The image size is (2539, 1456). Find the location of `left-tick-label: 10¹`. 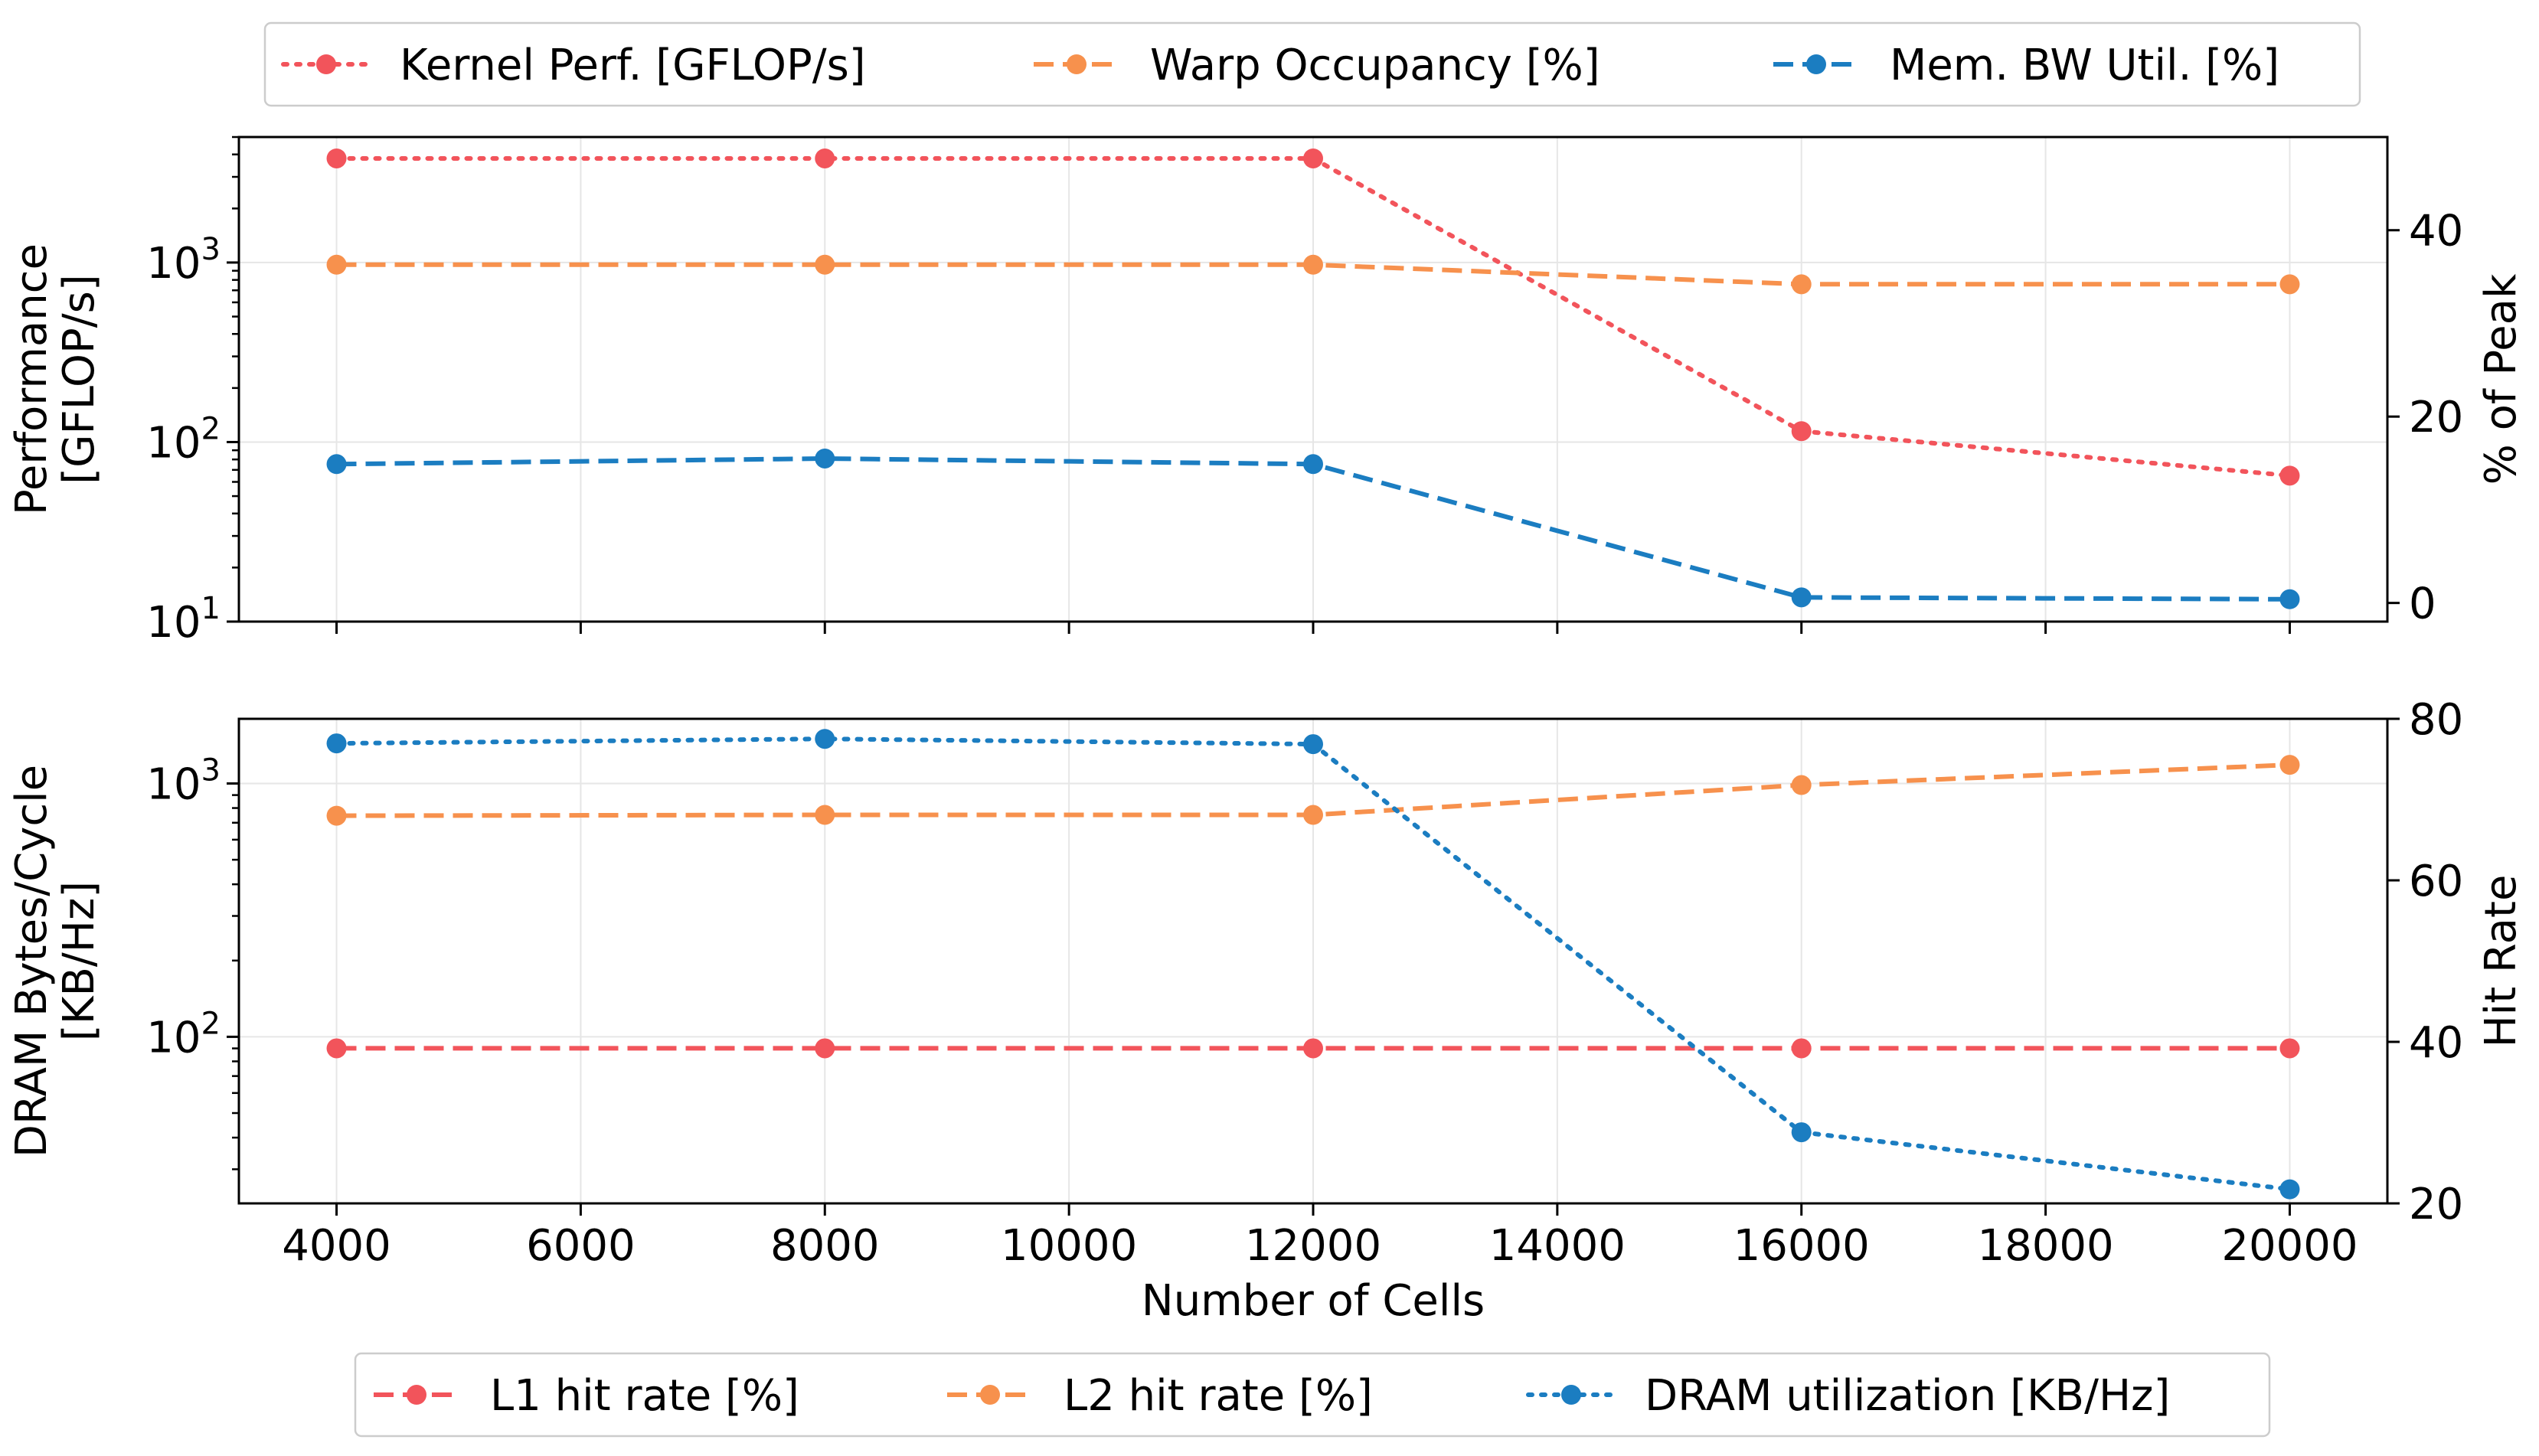

left-tick-label: 10¹ is located at coordinates (183, 619).